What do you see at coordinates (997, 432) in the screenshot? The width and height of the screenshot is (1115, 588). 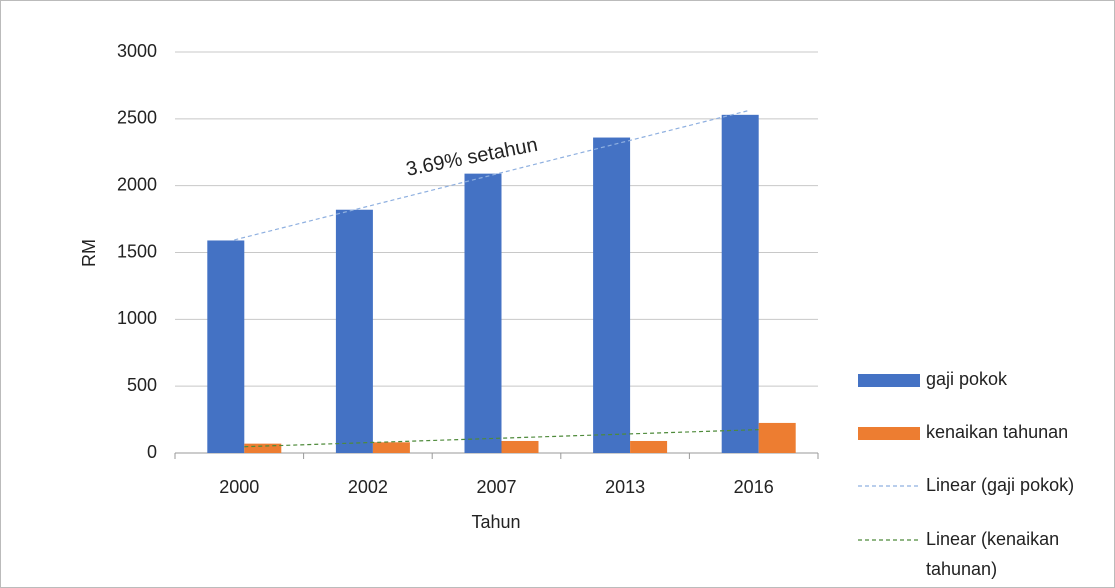 I see `legend-label: kenaikan tahunan` at bounding box center [997, 432].